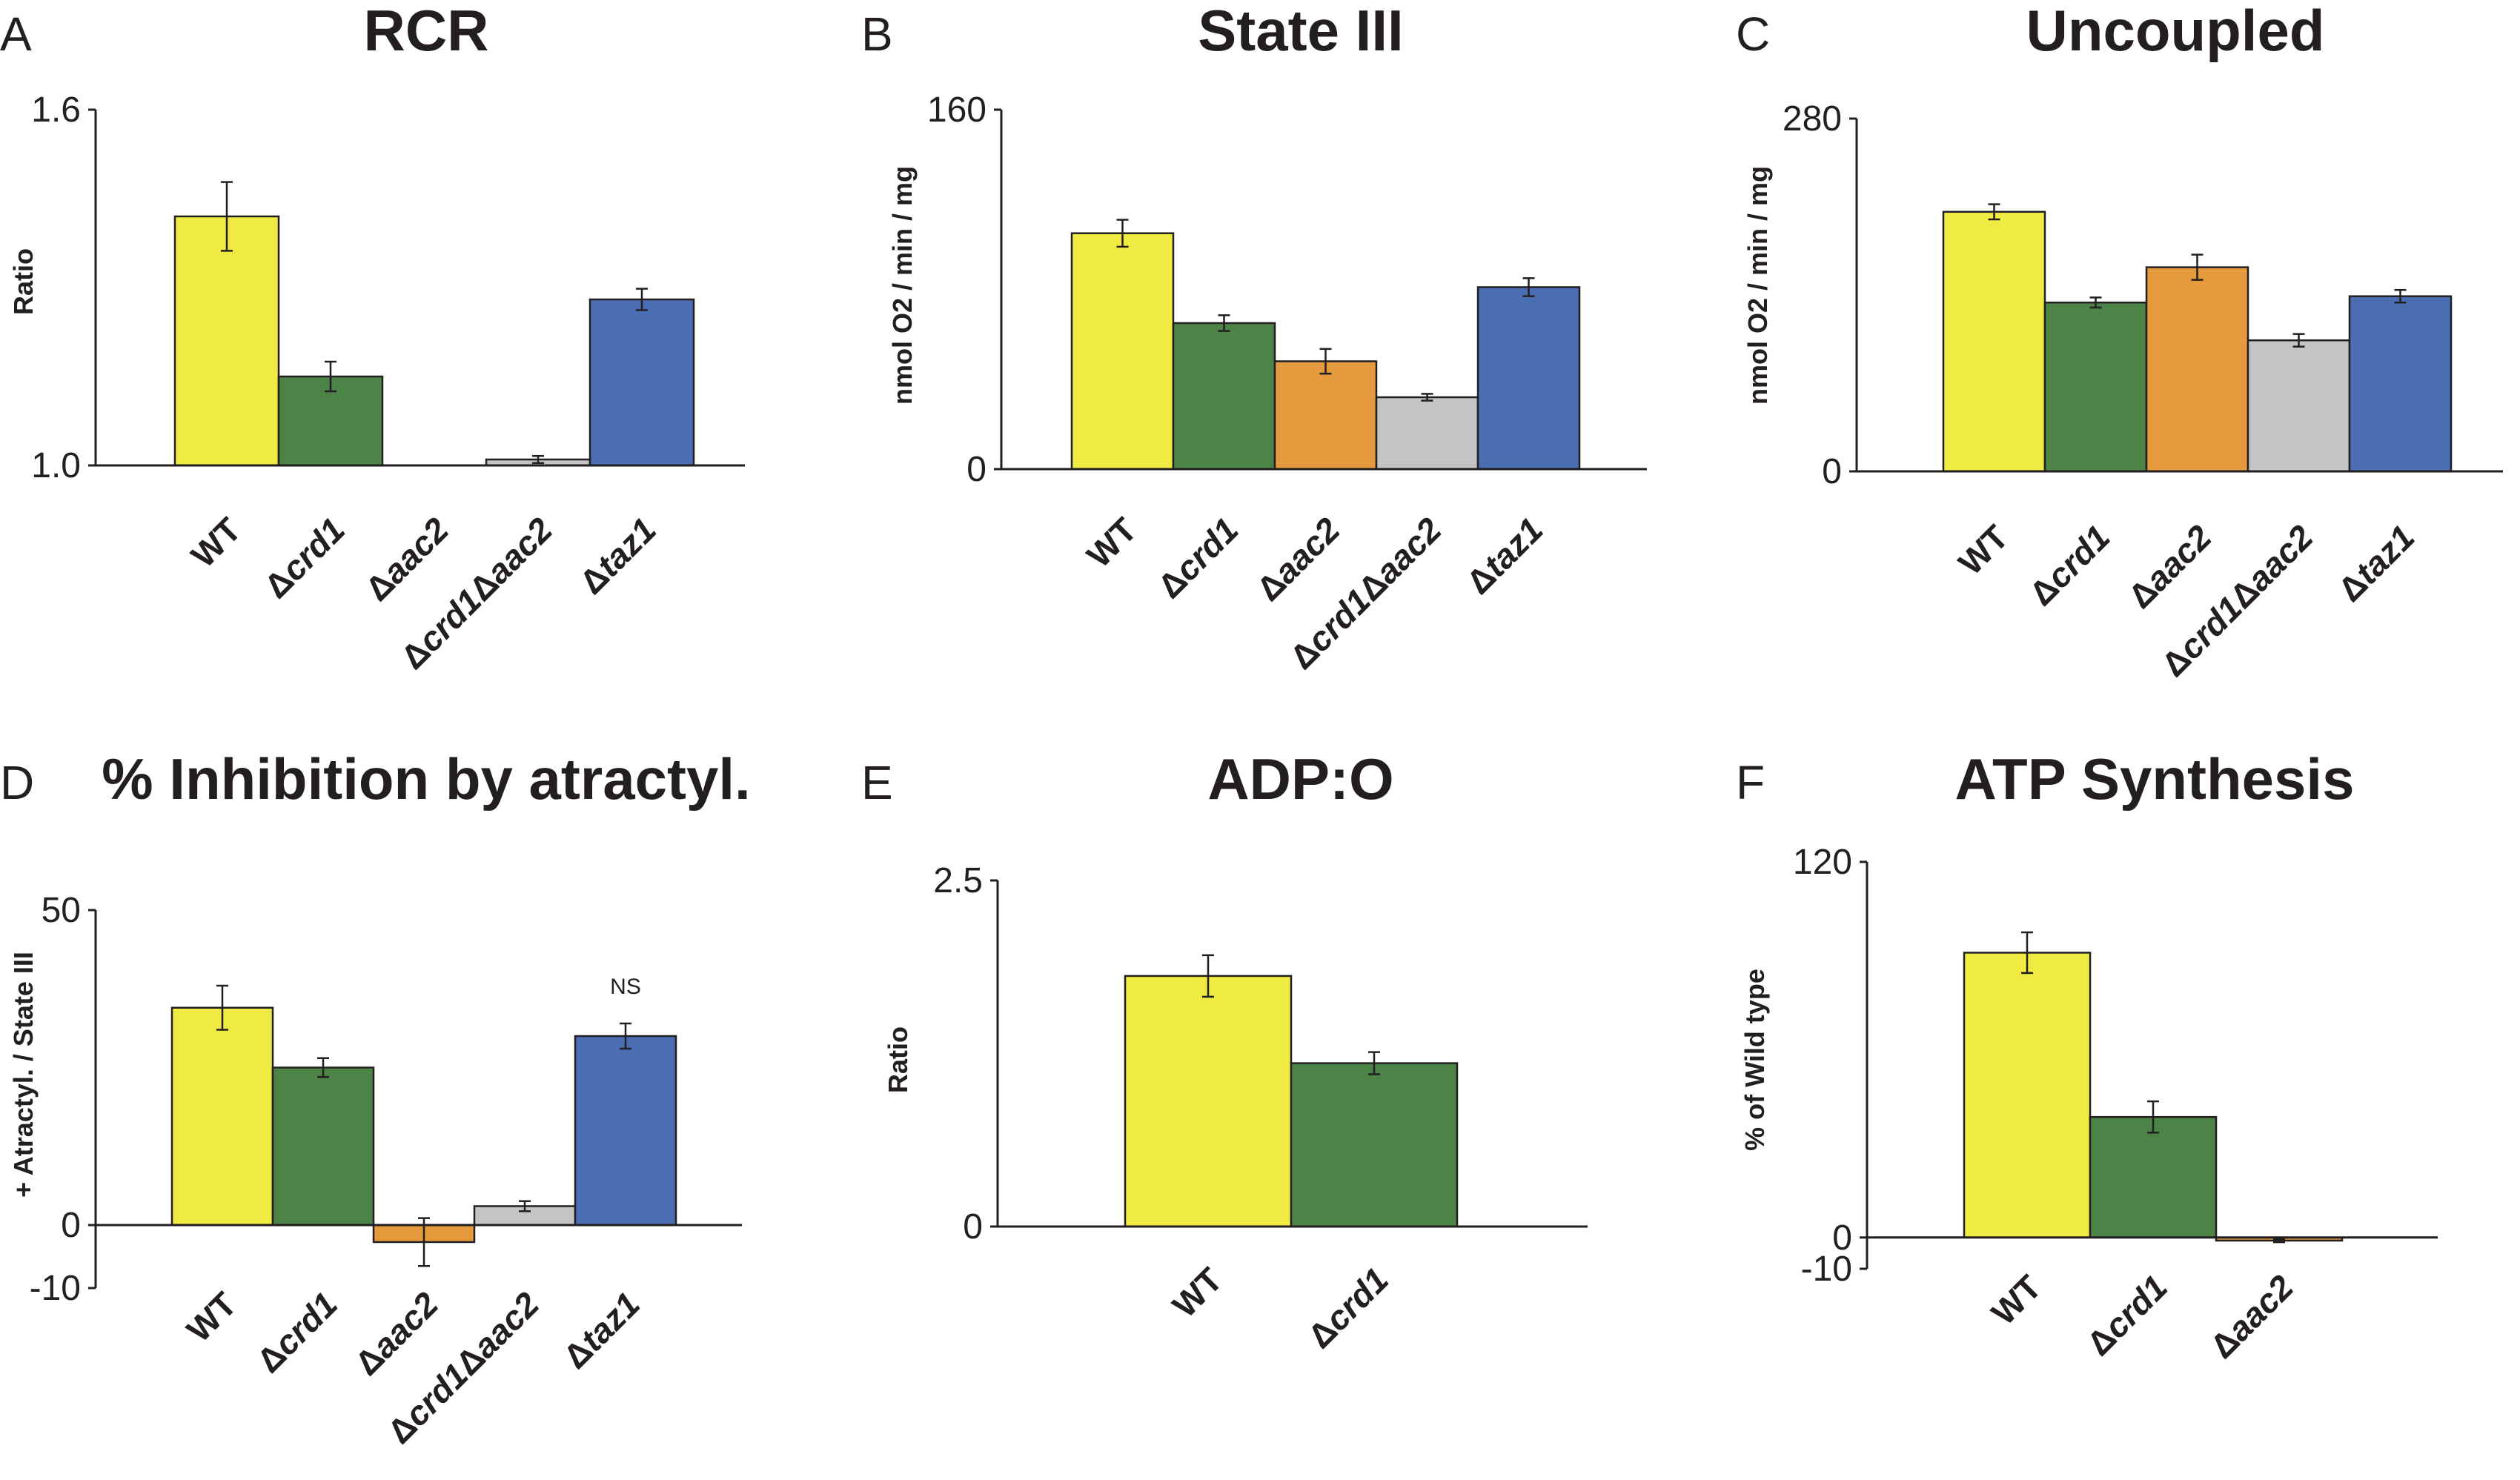 The width and height of the screenshot is (2520, 1480). I want to click on y-tick-label: 2.5, so click(958, 880).